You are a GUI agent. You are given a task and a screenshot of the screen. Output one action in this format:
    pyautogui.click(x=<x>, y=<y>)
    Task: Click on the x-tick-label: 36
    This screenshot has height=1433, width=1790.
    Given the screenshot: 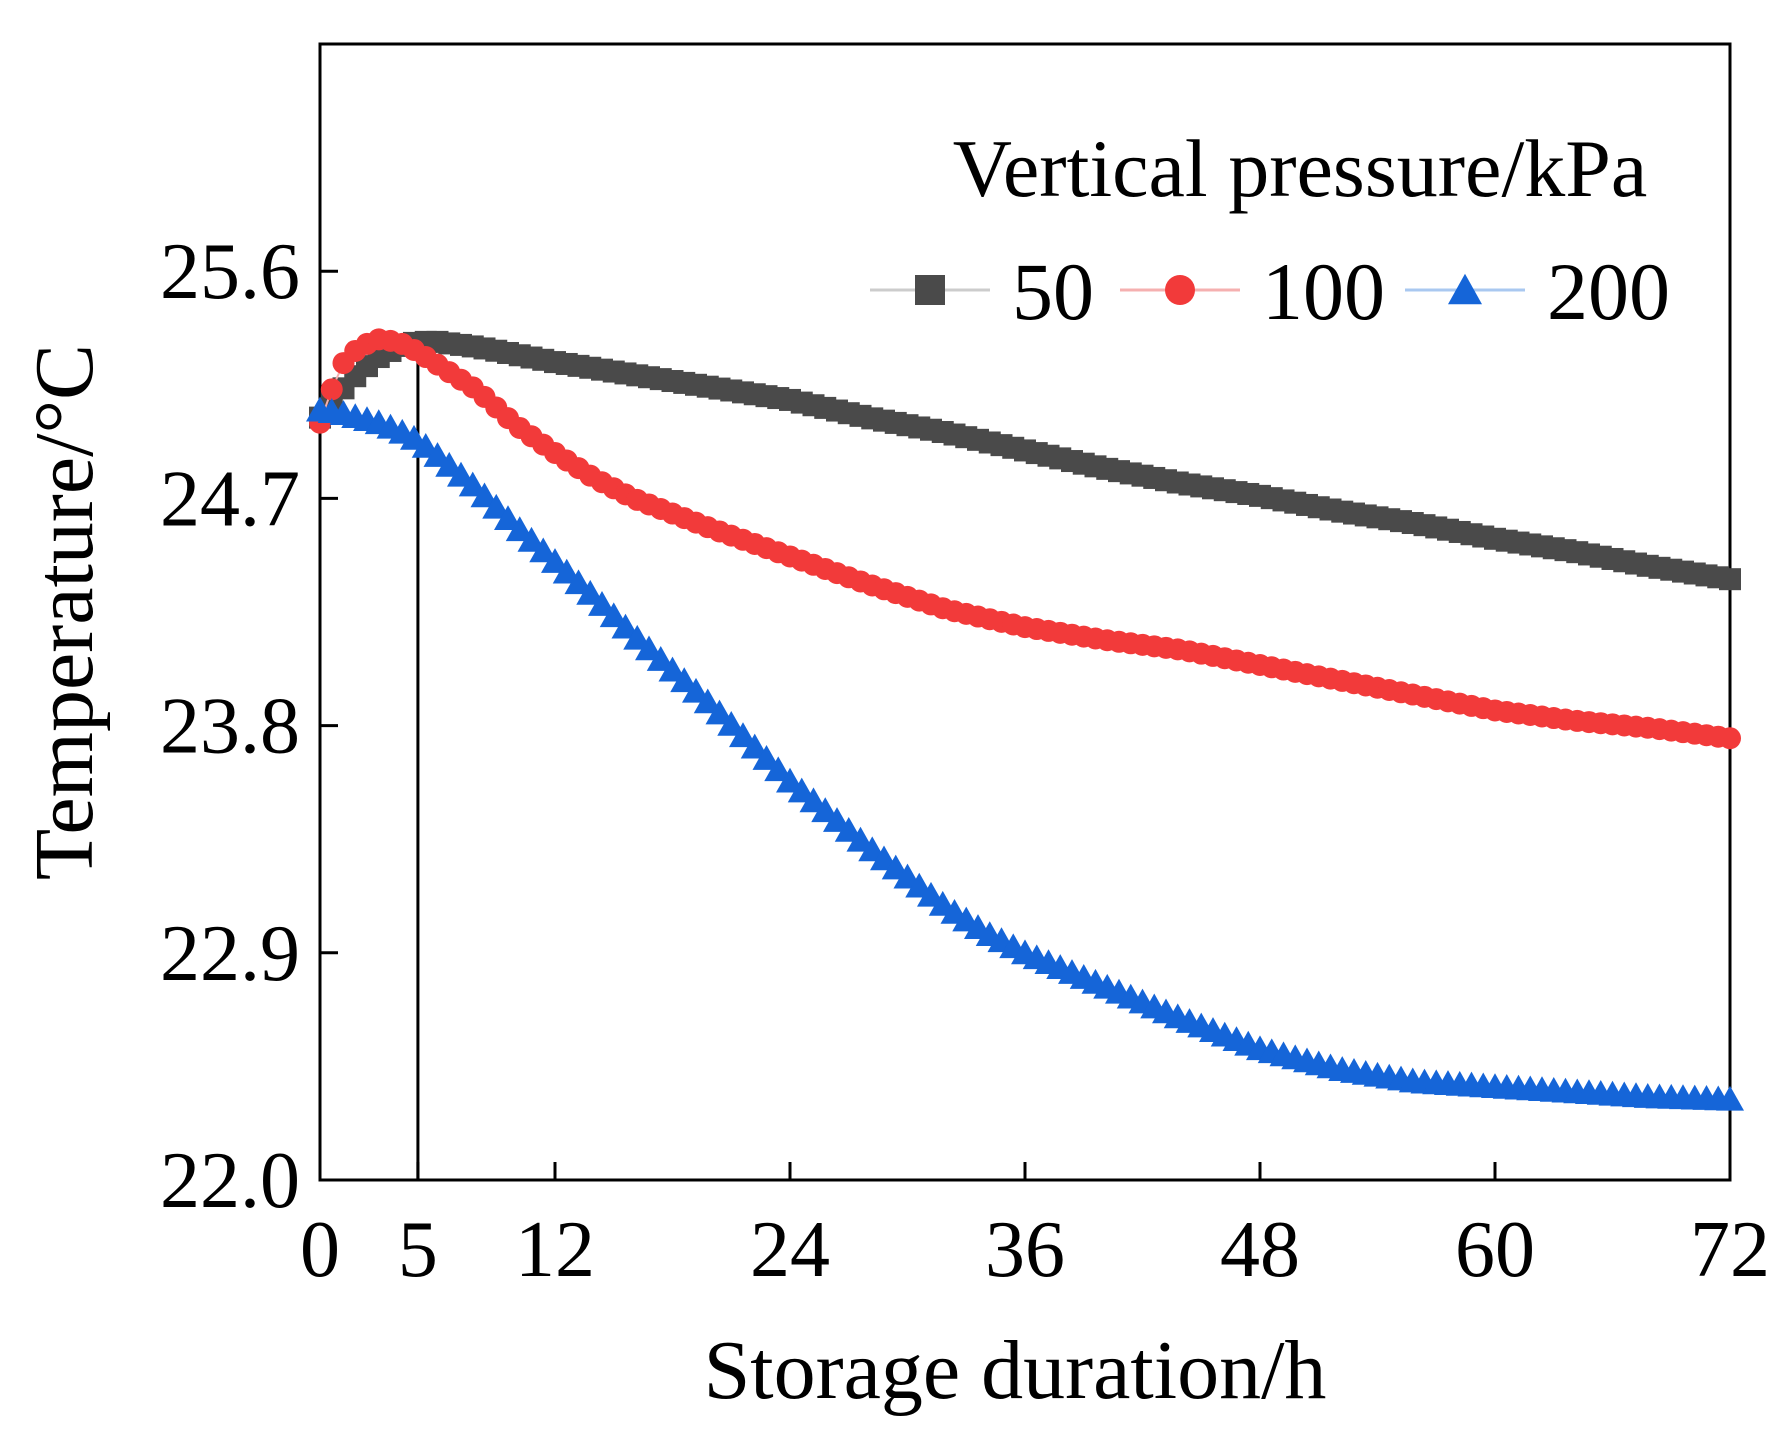 What is the action you would take?
    pyautogui.click(x=1025, y=1250)
    